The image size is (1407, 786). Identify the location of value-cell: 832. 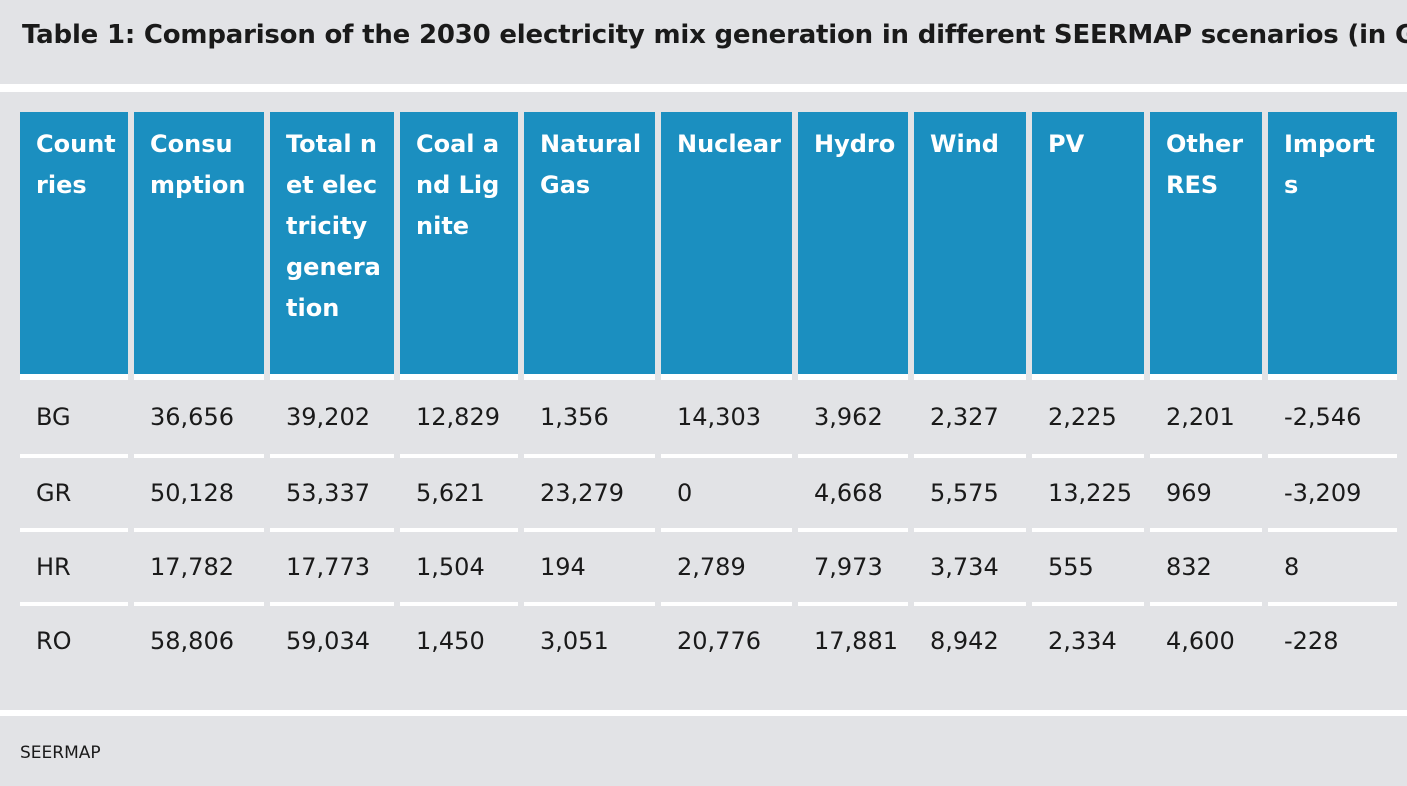
(1206, 565).